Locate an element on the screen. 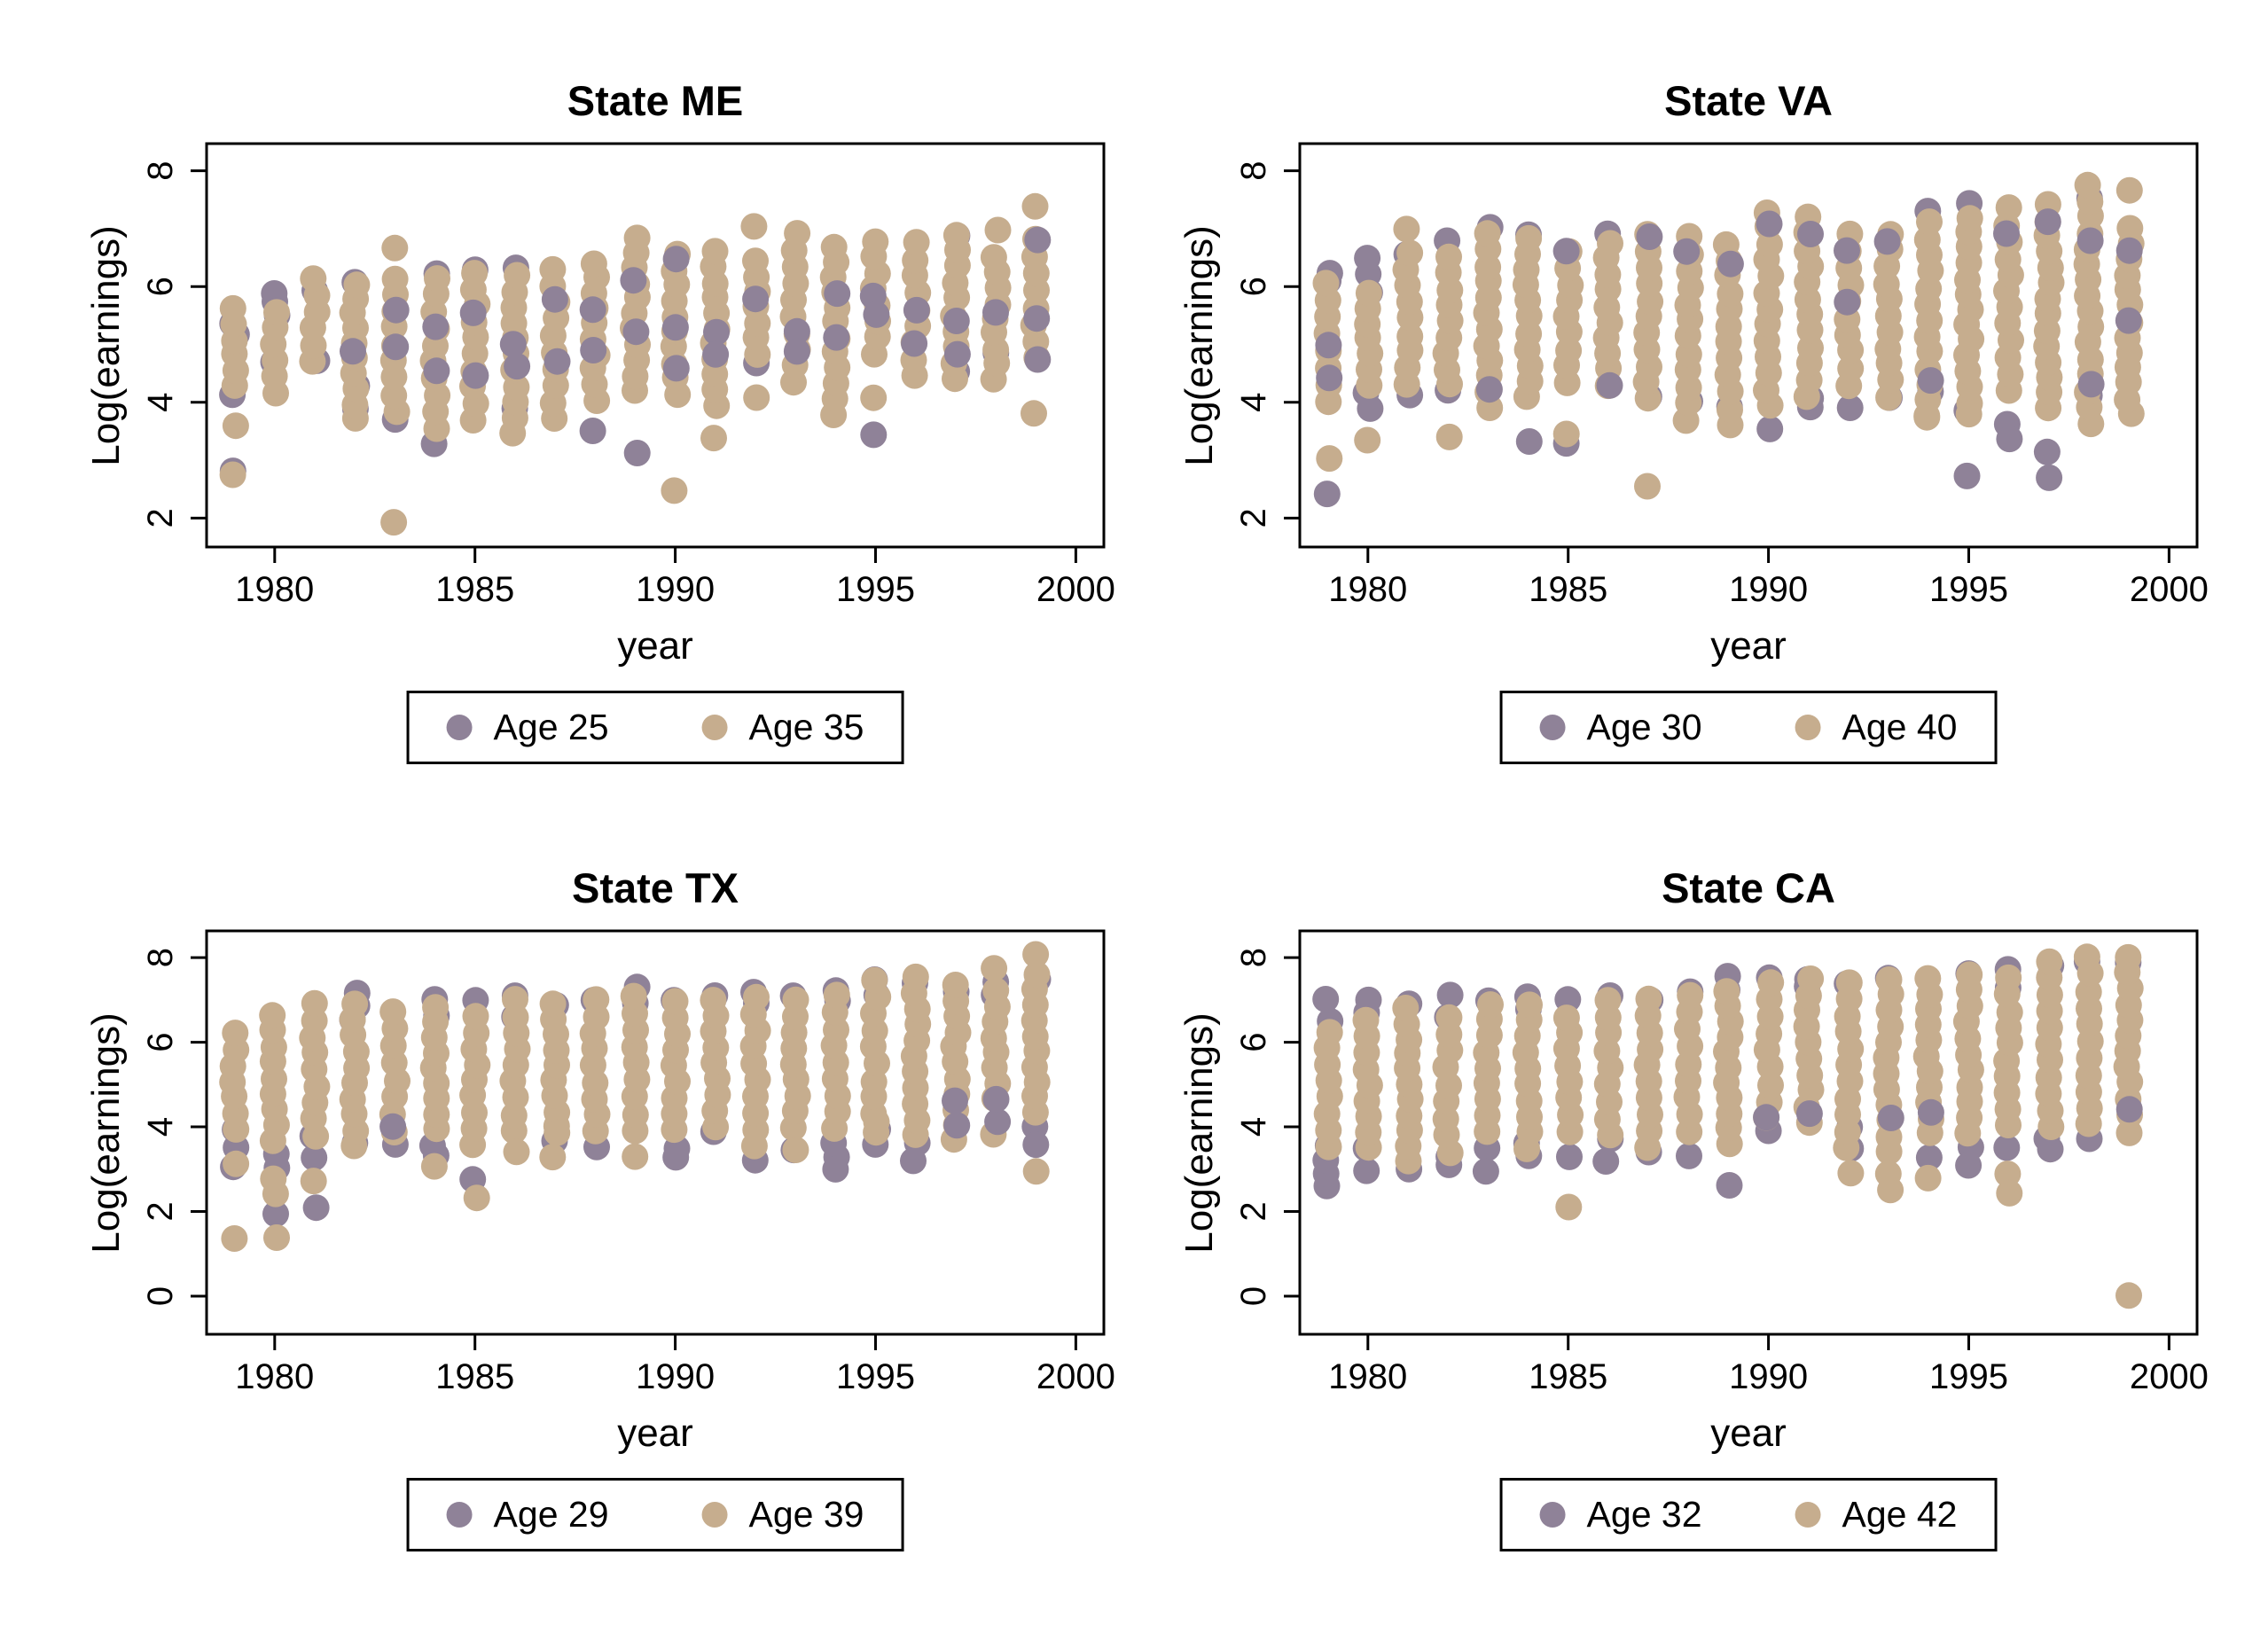 The width and height of the screenshot is (2268, 1649). y-axis-label-tx: Log(earnings) is located at coordinates (106, 1133).